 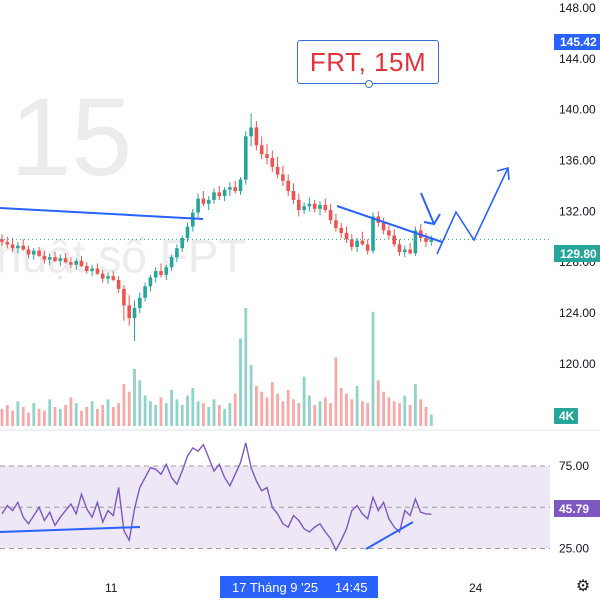 What do you see at coordinates (577, 364) in the screenshot?
I see `price-tick-label: 120.00` at bounding box center [577, 364].